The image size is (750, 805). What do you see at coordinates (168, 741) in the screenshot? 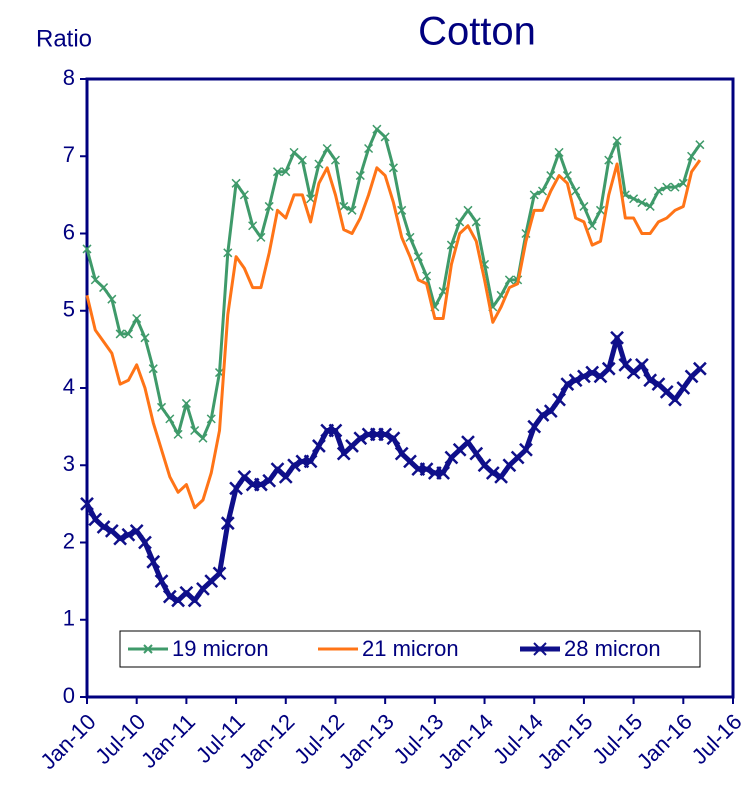
I see `x-tick-label: Jan-11` at bounding box center [168, 741].